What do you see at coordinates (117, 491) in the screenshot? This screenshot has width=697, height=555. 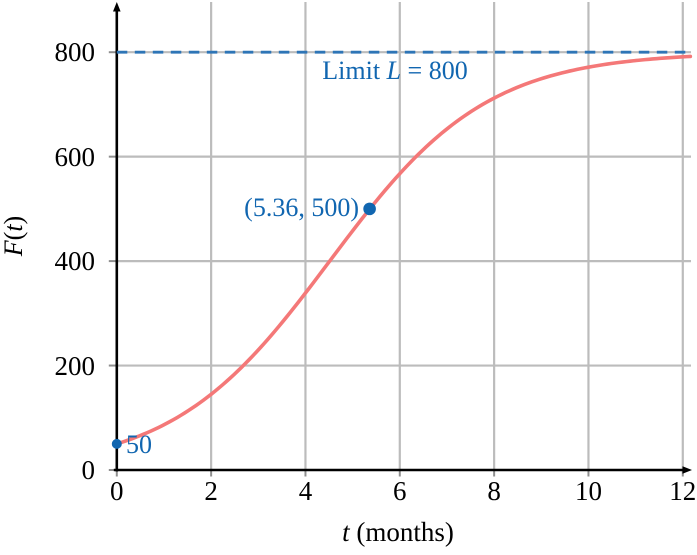 I see `x-tick-label: 0` at bounding box center [117, 491].